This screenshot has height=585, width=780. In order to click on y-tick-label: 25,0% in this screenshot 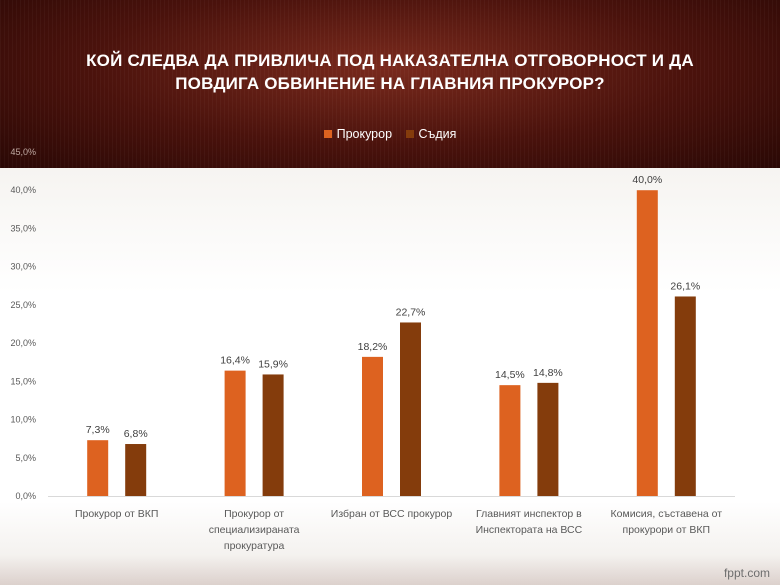, I will do `click(23, 305)`.